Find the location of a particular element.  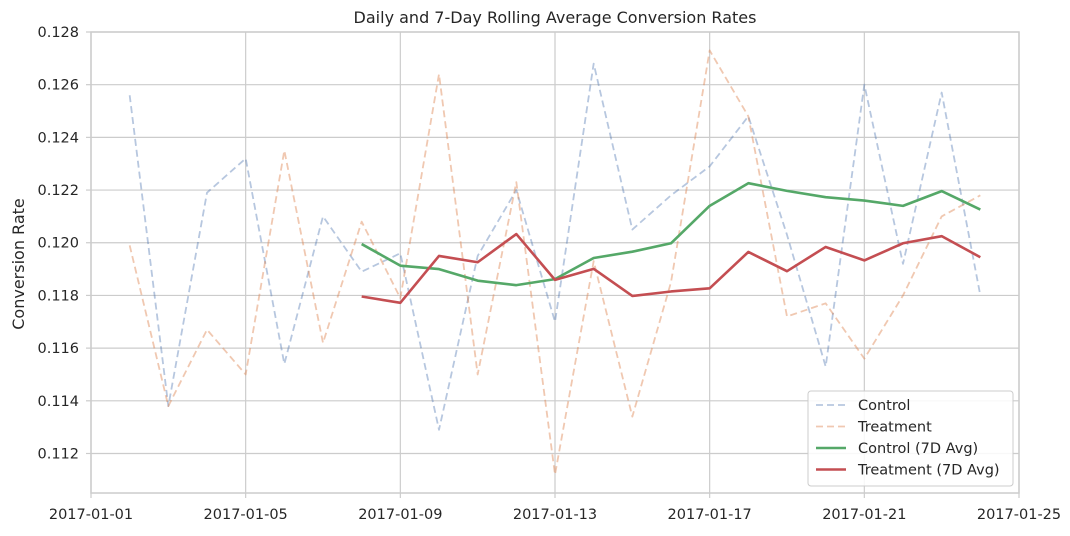

y-tick-label: 0.122 is located at coordinates (58, 191).